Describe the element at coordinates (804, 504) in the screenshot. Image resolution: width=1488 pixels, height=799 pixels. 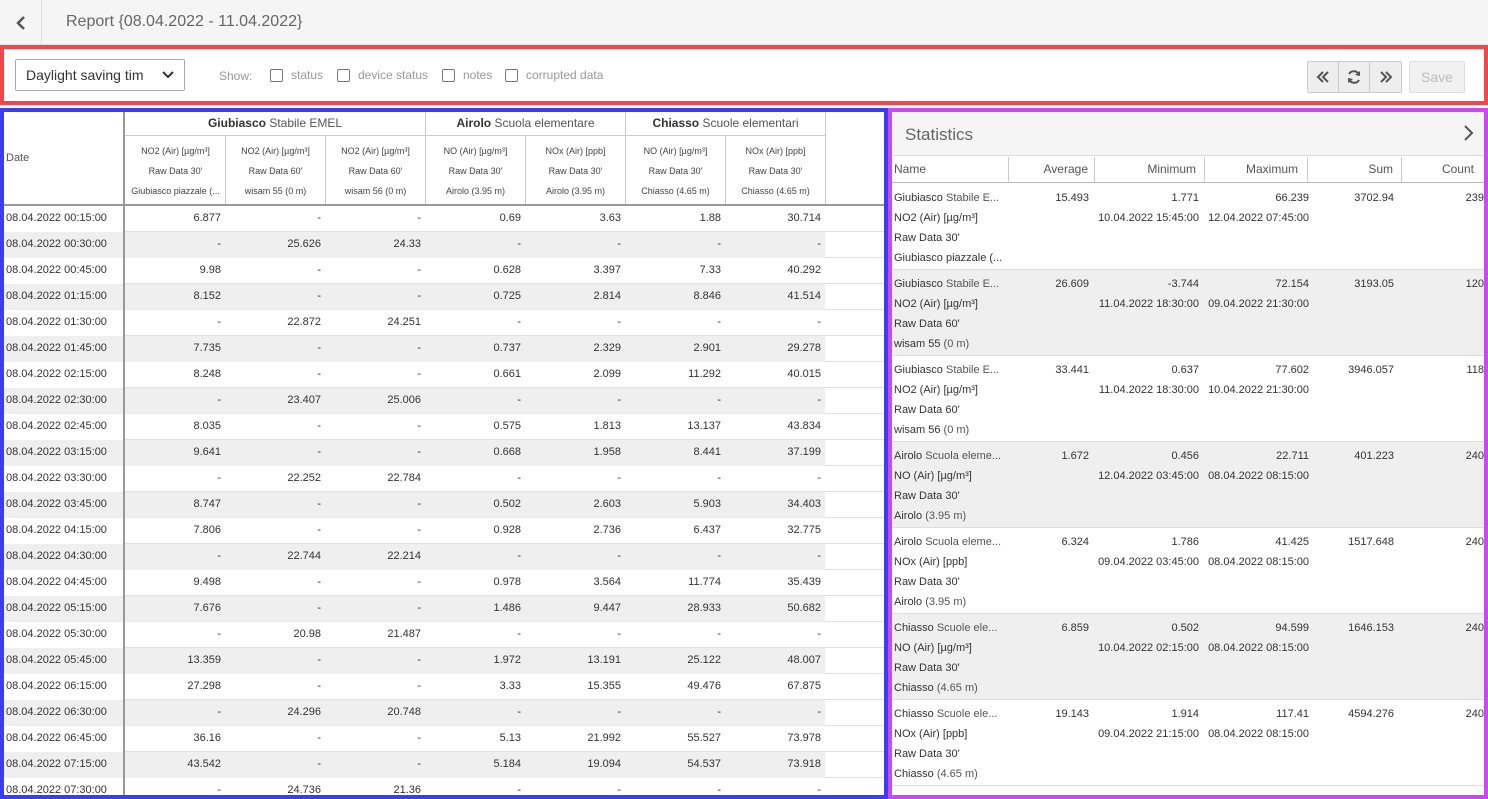
I see `value-cell: 34.403` at that location.